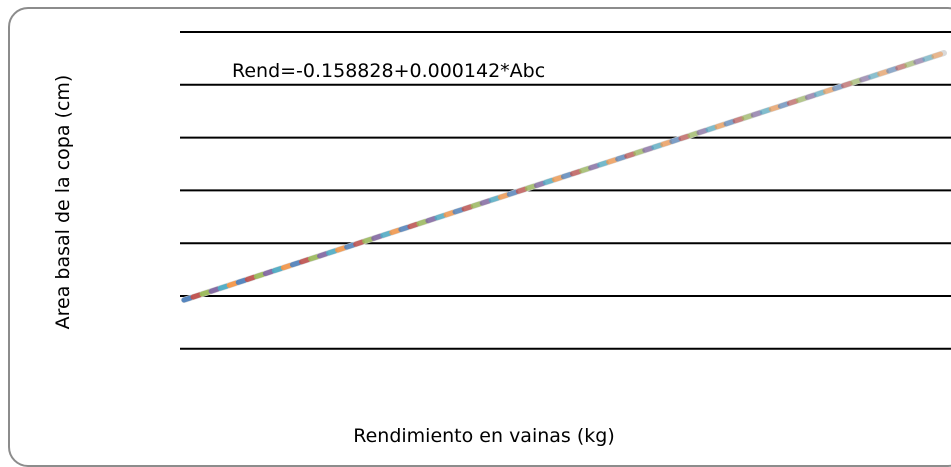 This screenshot has height=467, width=951. Describe the element at coordinates (484, 436) in the screenshot. I see `x-axis-label: Rendimiento en vainas (kg)` at that location.